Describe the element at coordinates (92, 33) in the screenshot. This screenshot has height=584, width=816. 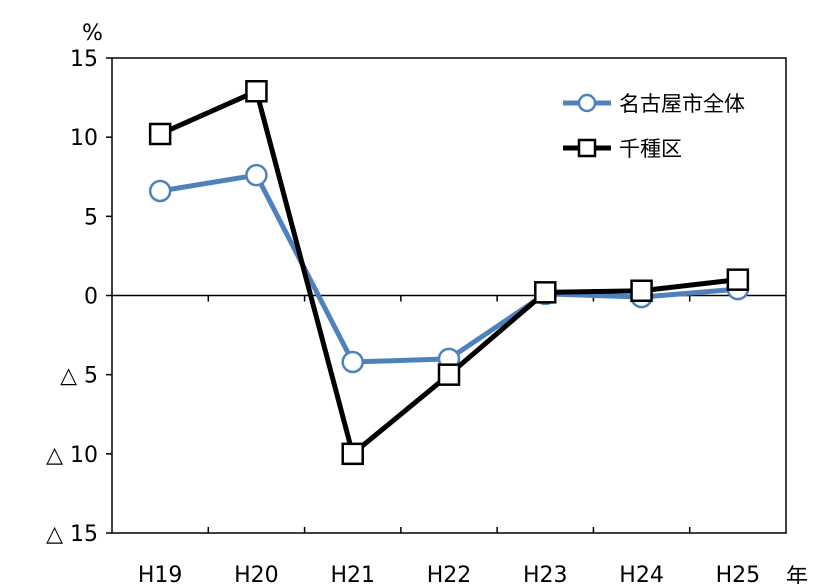
I see `y-axis-unit: %` at that location.